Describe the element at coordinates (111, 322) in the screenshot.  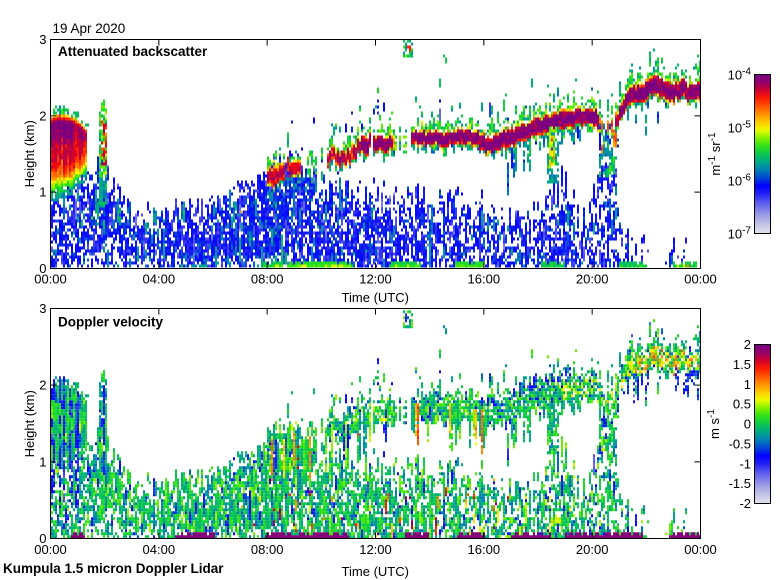
I see `svg-text: Doppler velocity` at that location.